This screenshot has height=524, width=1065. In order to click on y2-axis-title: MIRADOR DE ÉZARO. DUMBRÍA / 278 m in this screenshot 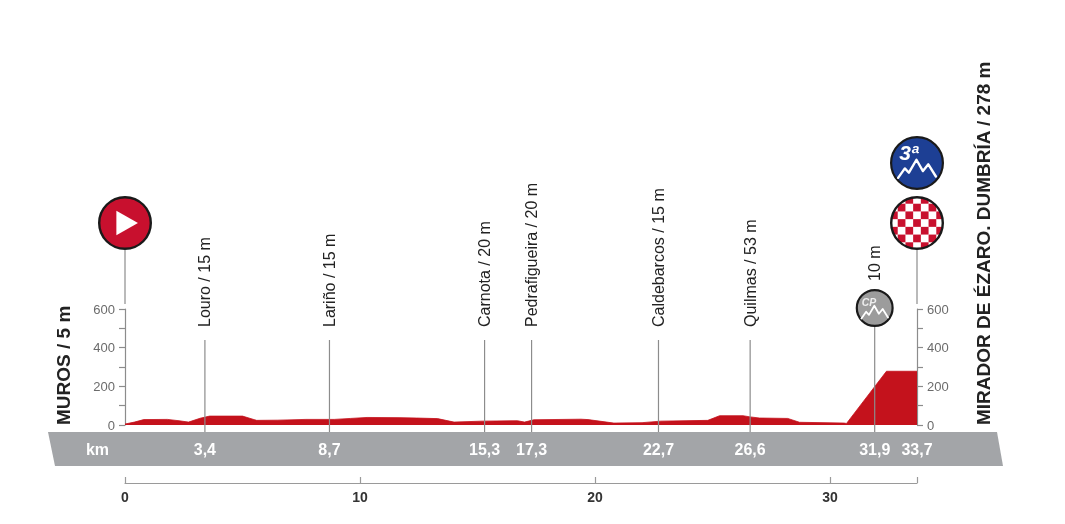, I will do `click(983, 243)`.